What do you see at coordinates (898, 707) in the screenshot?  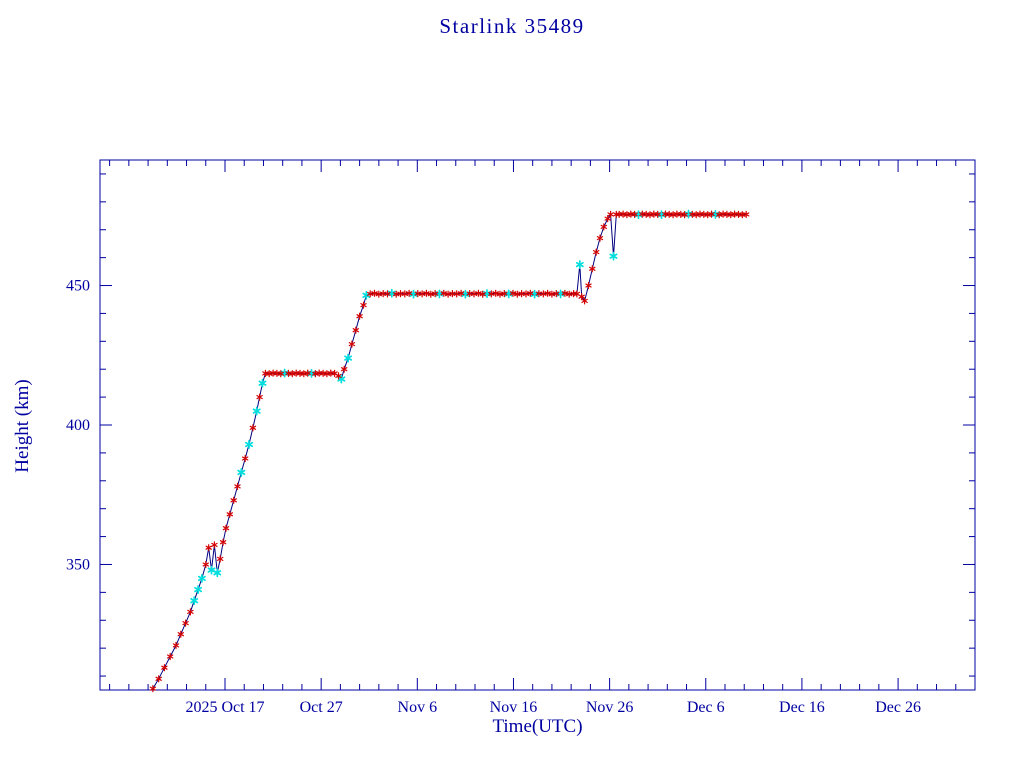 I see `x-tick-label: Dec 26` at bounding box center [898, 707].